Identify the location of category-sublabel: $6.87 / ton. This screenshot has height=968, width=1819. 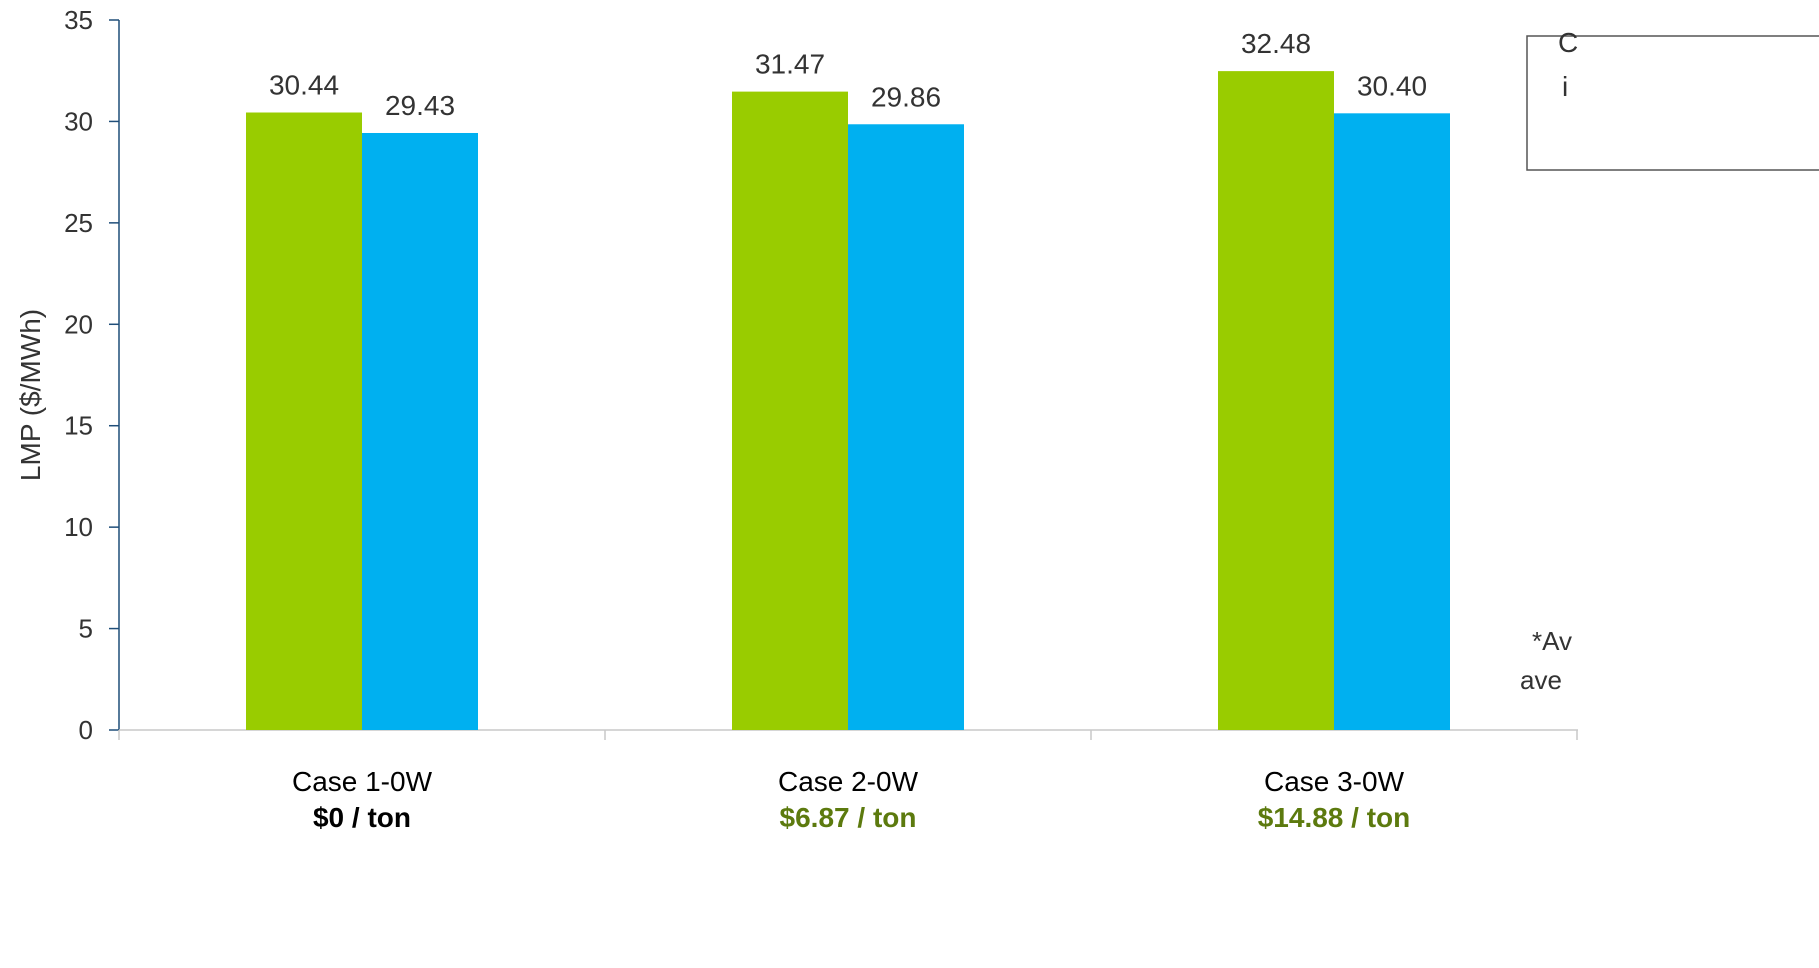
(848, 817).